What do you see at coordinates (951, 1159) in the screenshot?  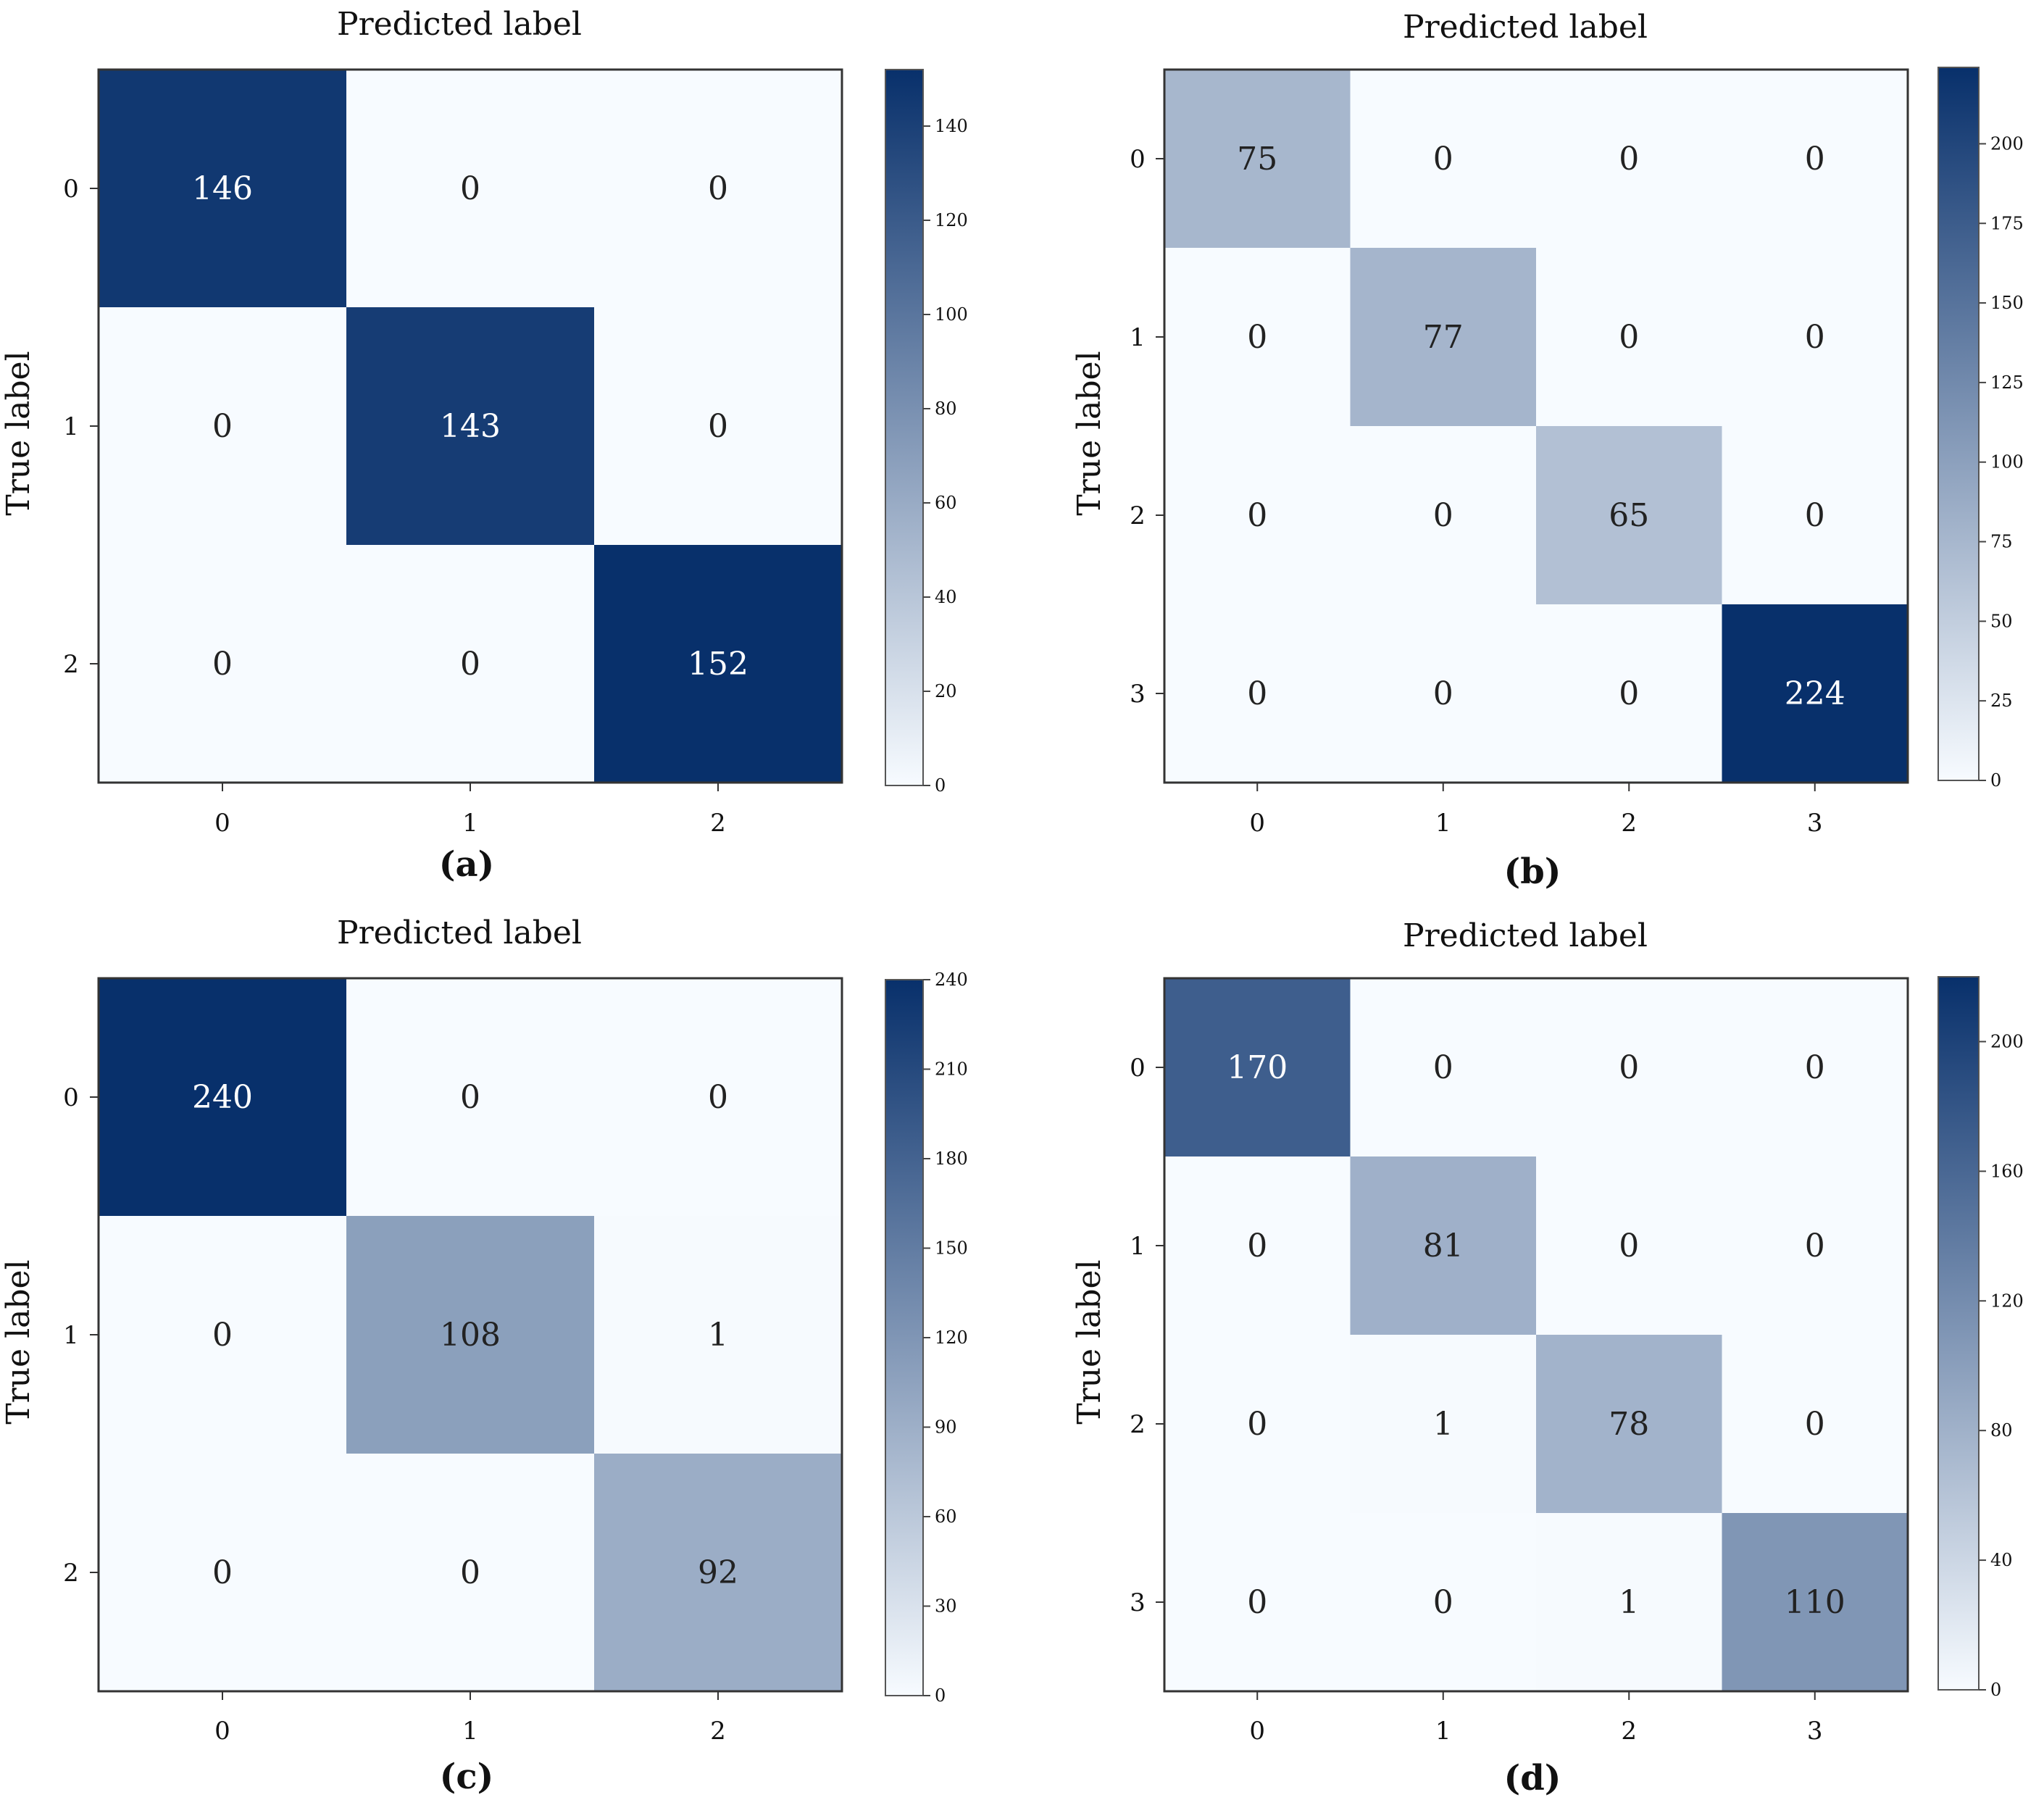 I see `colorbar-tick-label: 180` at bounding box center [951, 1159].